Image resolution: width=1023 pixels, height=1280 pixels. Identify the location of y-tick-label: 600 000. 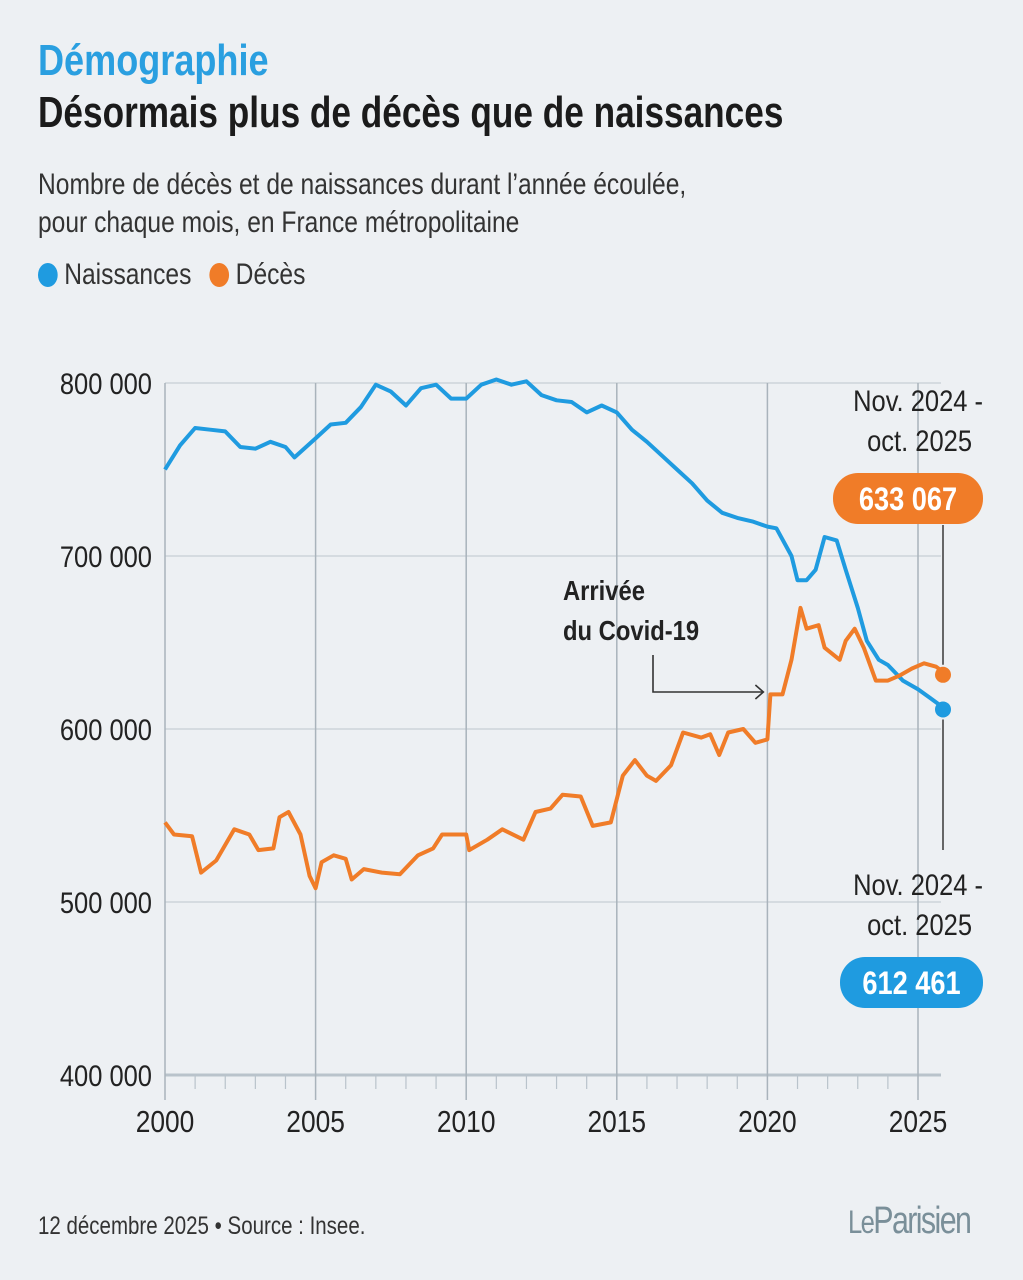
(106, 729).